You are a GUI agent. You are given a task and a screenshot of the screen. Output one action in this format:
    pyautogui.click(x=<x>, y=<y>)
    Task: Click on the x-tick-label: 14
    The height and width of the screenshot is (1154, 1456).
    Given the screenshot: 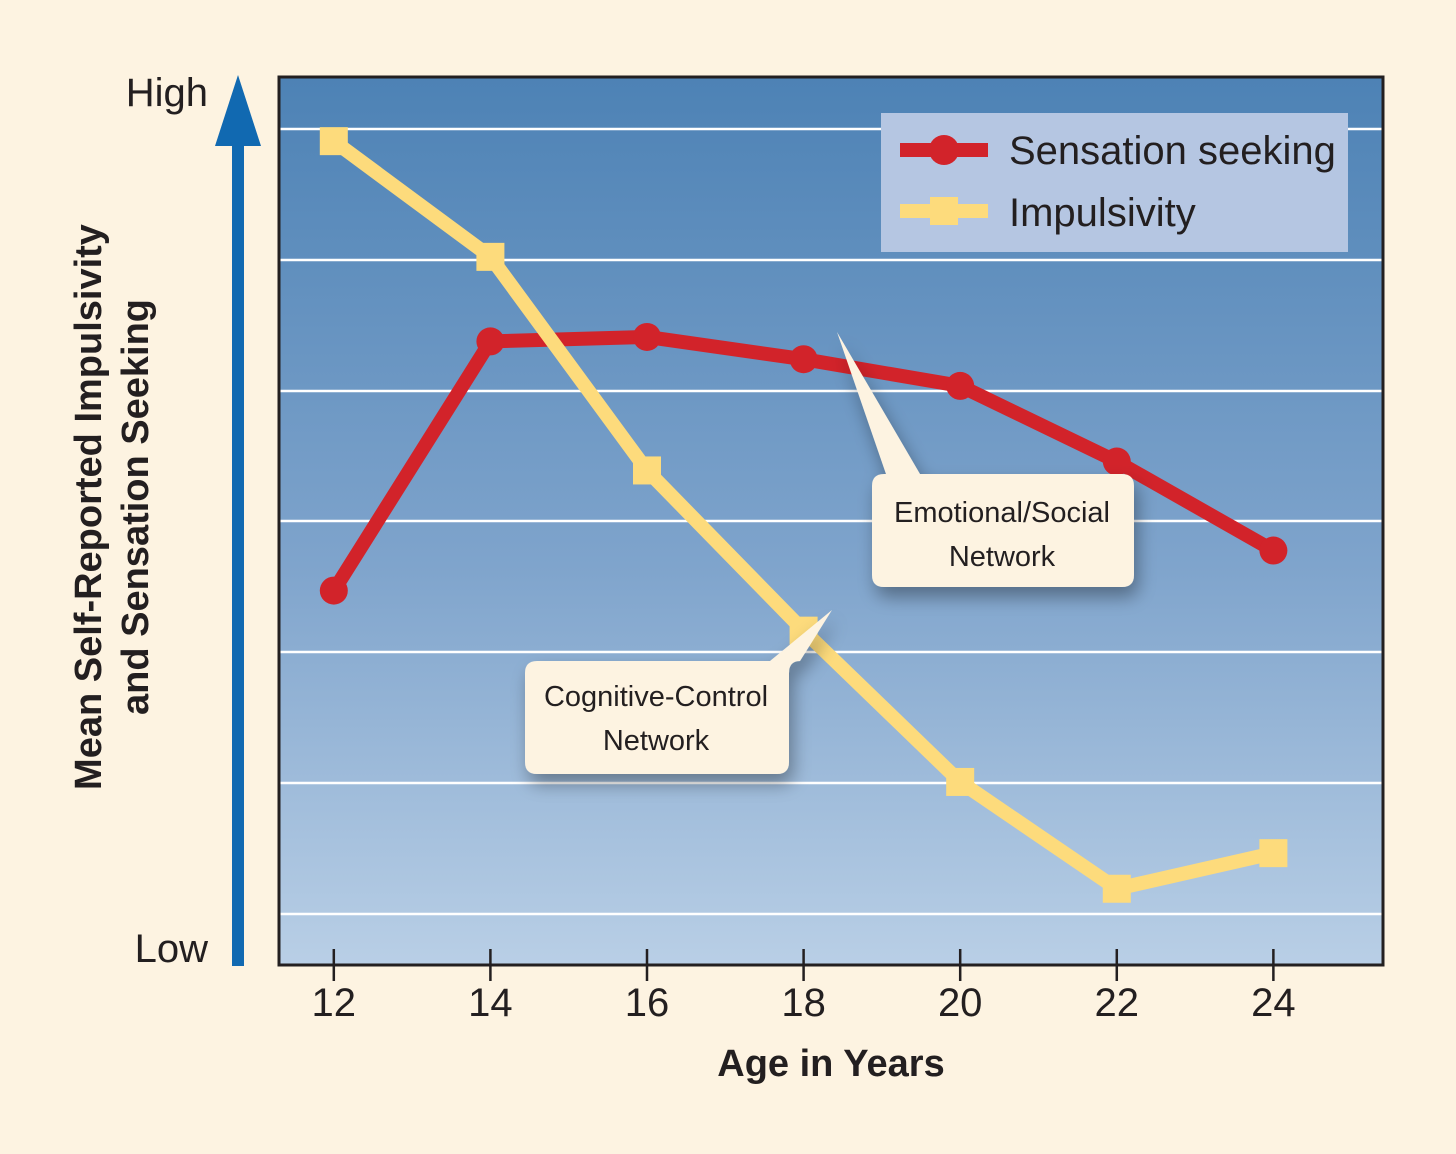 What is the action you would take?
    pyautogui.click(x=490, y=1003)
    